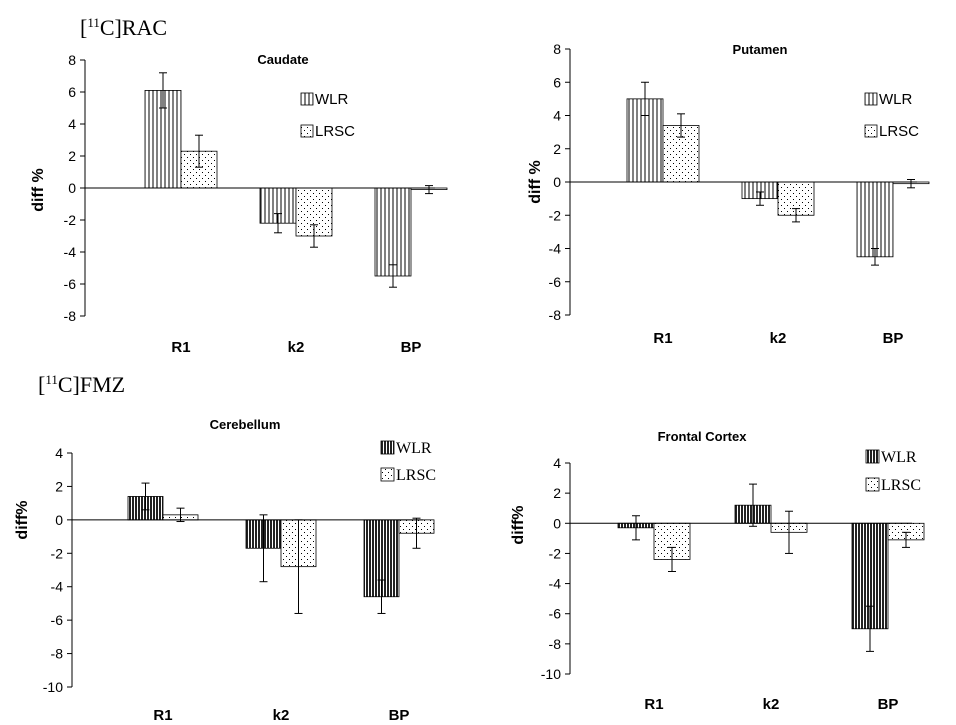  Describe the element at coordinates (51, 379) in the screenshot. I see `section-fmz-superscript: 11` at that location.